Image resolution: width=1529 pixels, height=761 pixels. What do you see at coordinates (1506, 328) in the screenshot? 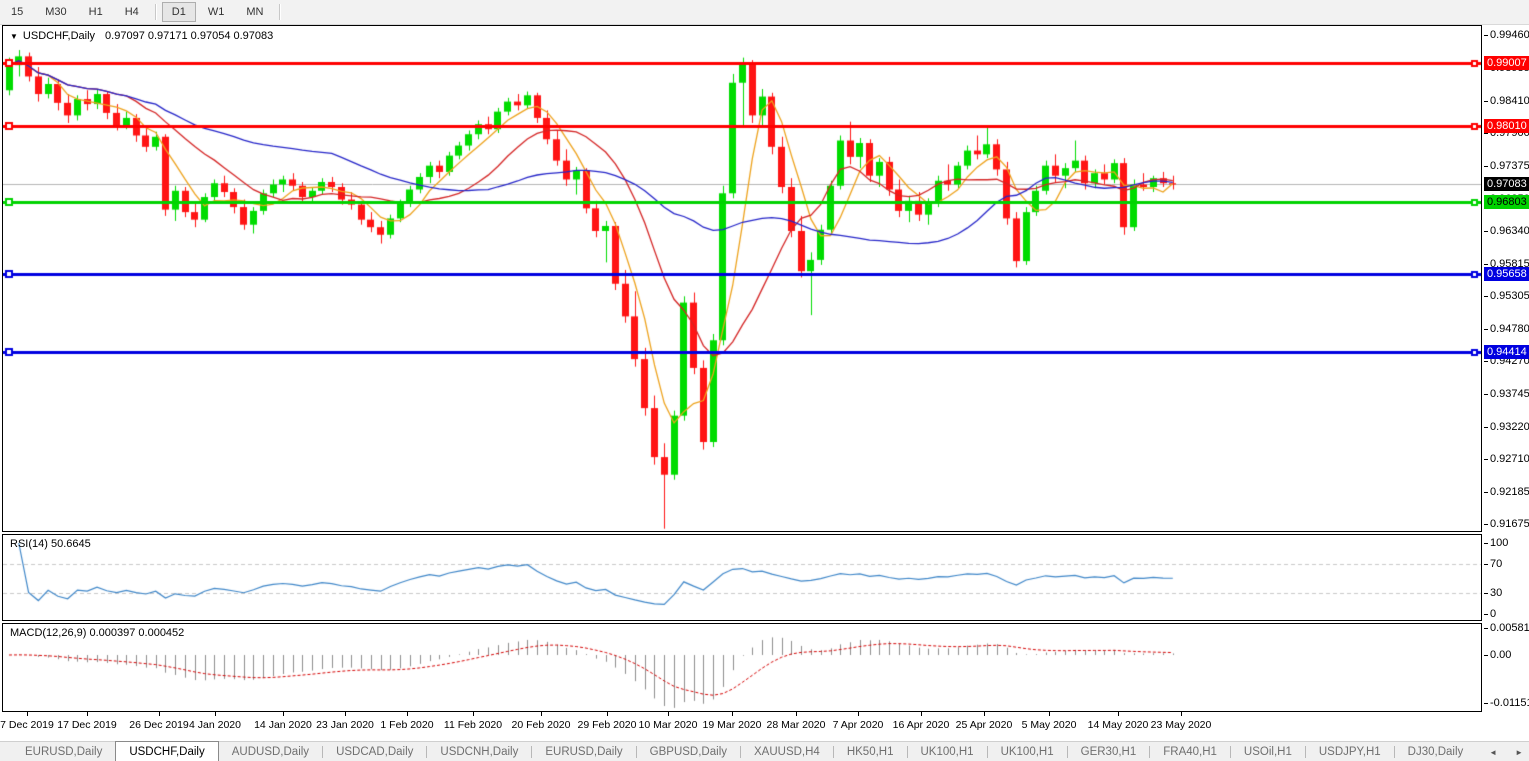
I see `price-axis-label: 0.94780` at bounding box center [1506, 328].